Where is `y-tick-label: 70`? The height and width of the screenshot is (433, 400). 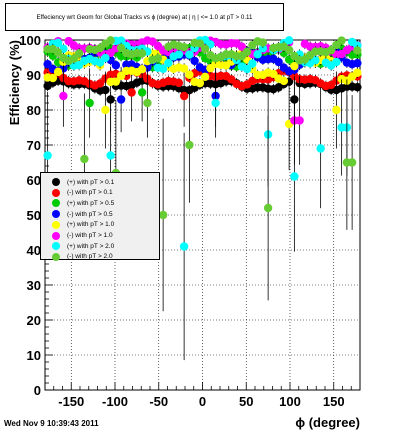 y-tick-label: 70 is located at coordinates (34, 145).